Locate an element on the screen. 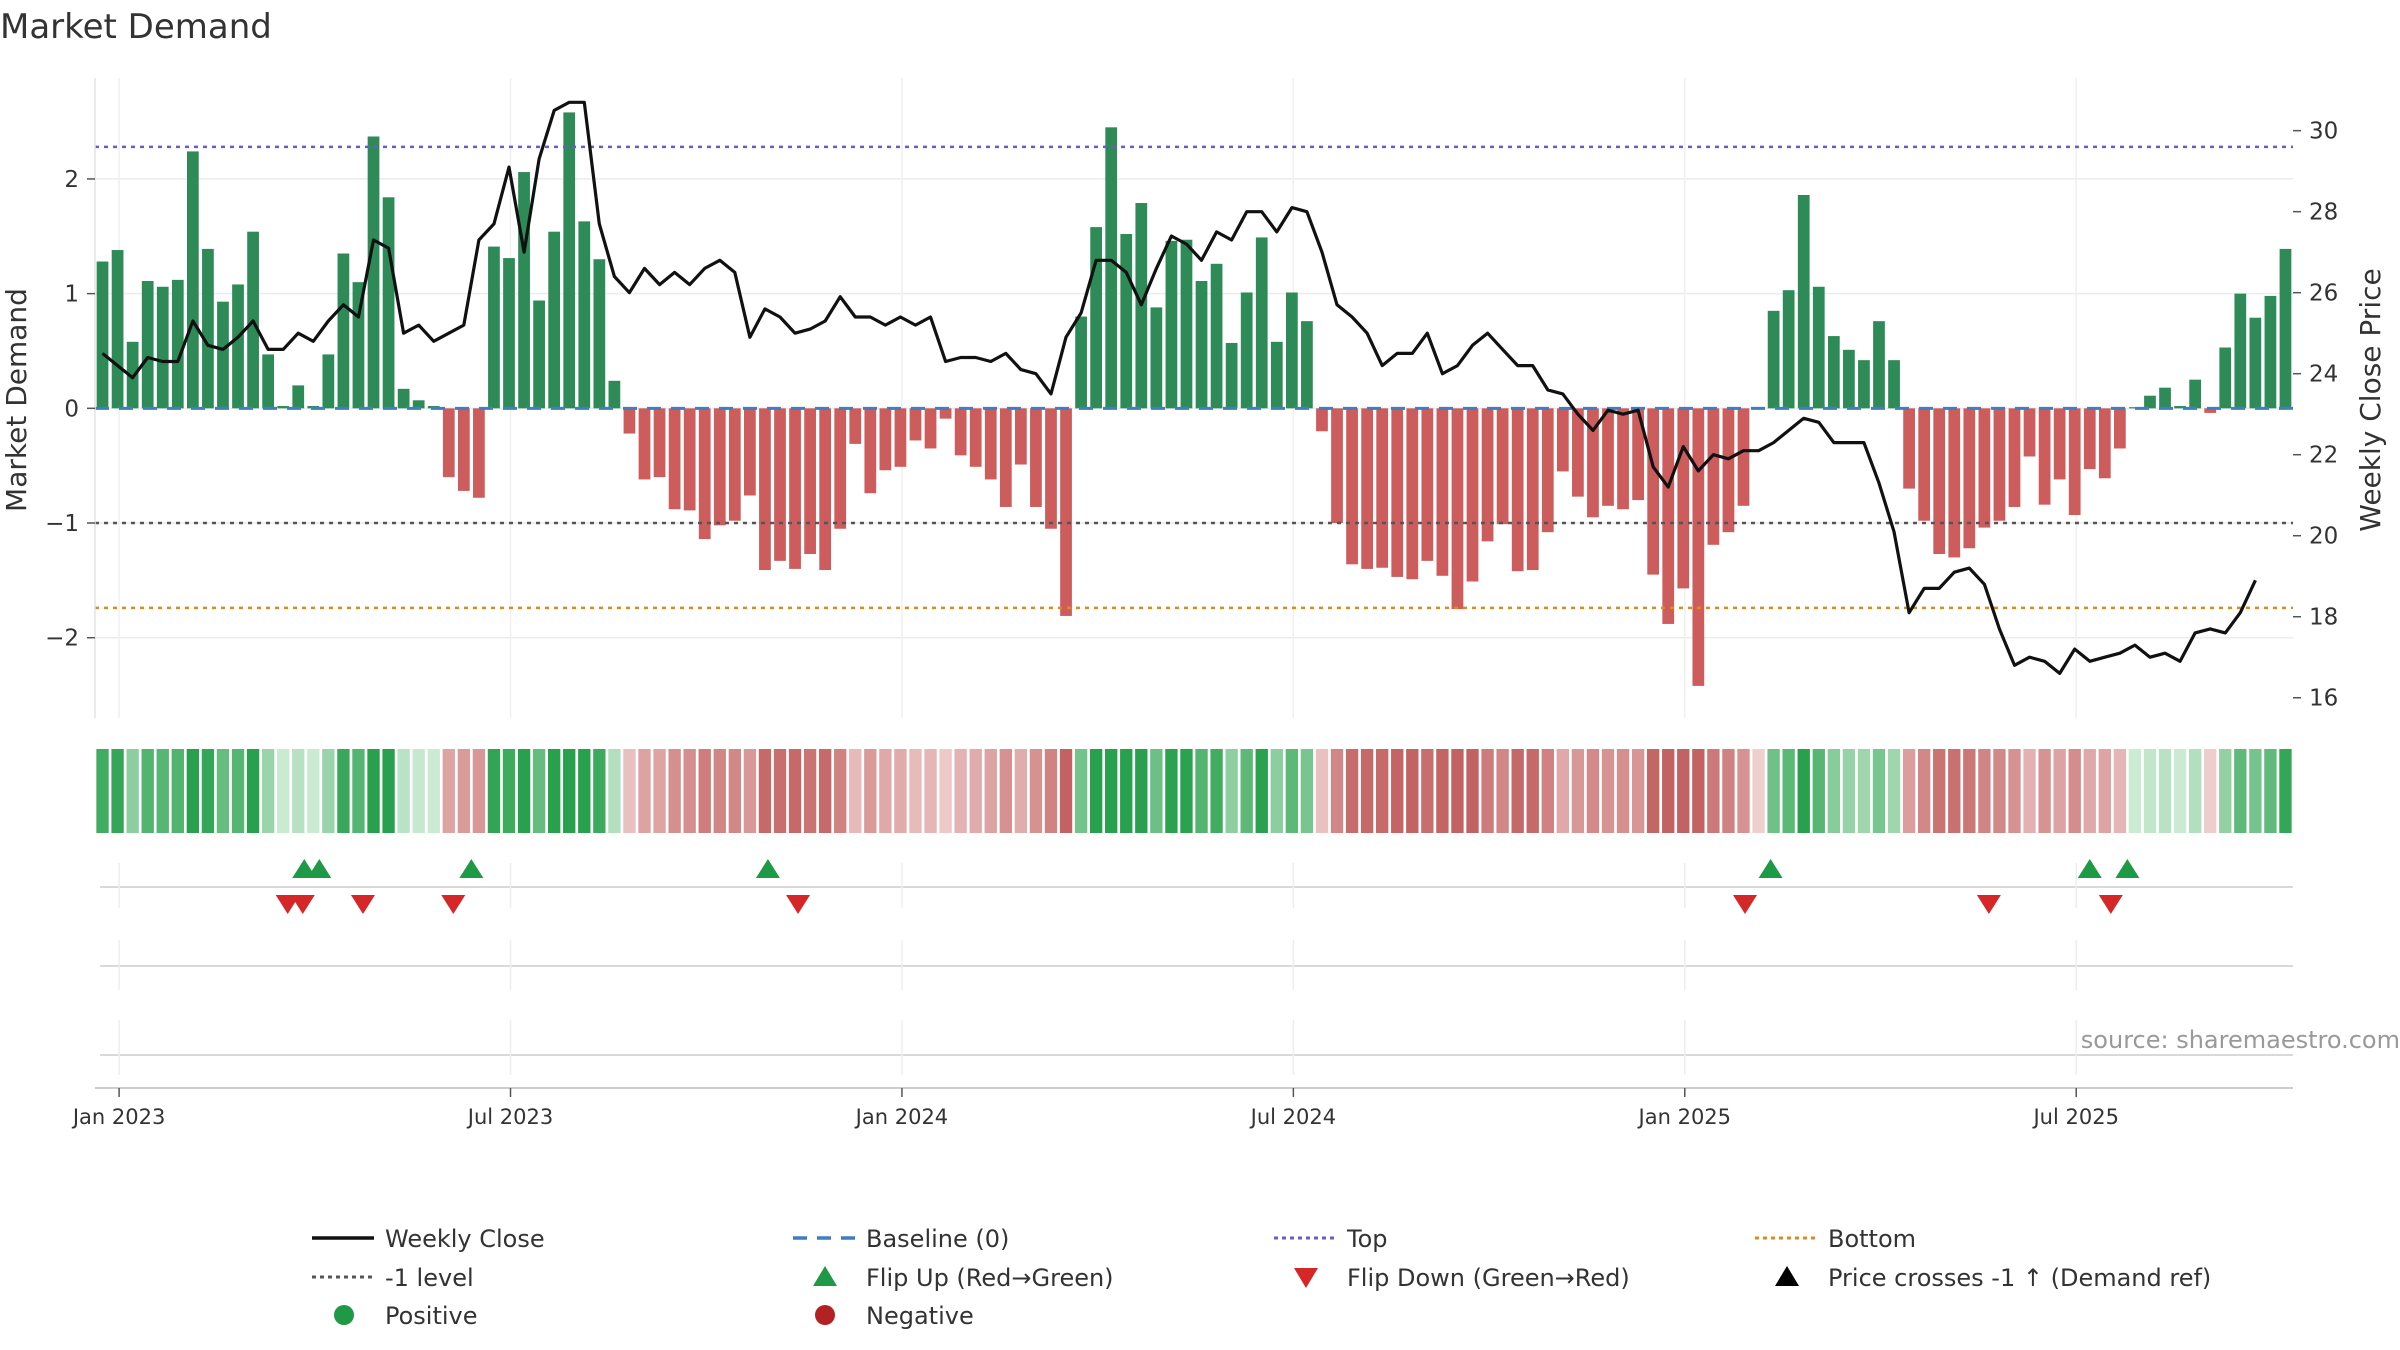 The height and width of the screenshot is (1350, 2400). x-tick-label: Jul 2024 is located at coordinates (1292, 1117).